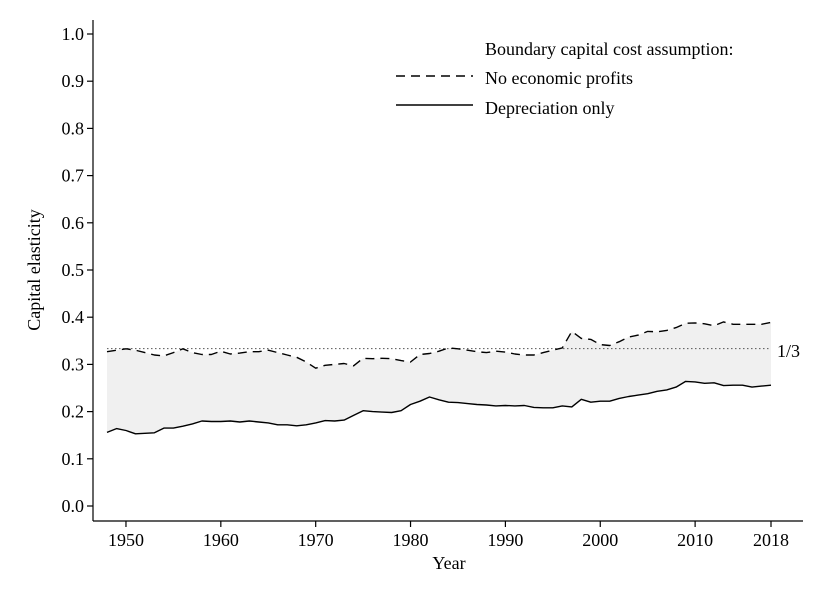 The height and width of the screenshot is (600, 825). Describe the element at coordinates (73, 176) in the screenshot. I see `y-tick-label: 0.7` at that location.